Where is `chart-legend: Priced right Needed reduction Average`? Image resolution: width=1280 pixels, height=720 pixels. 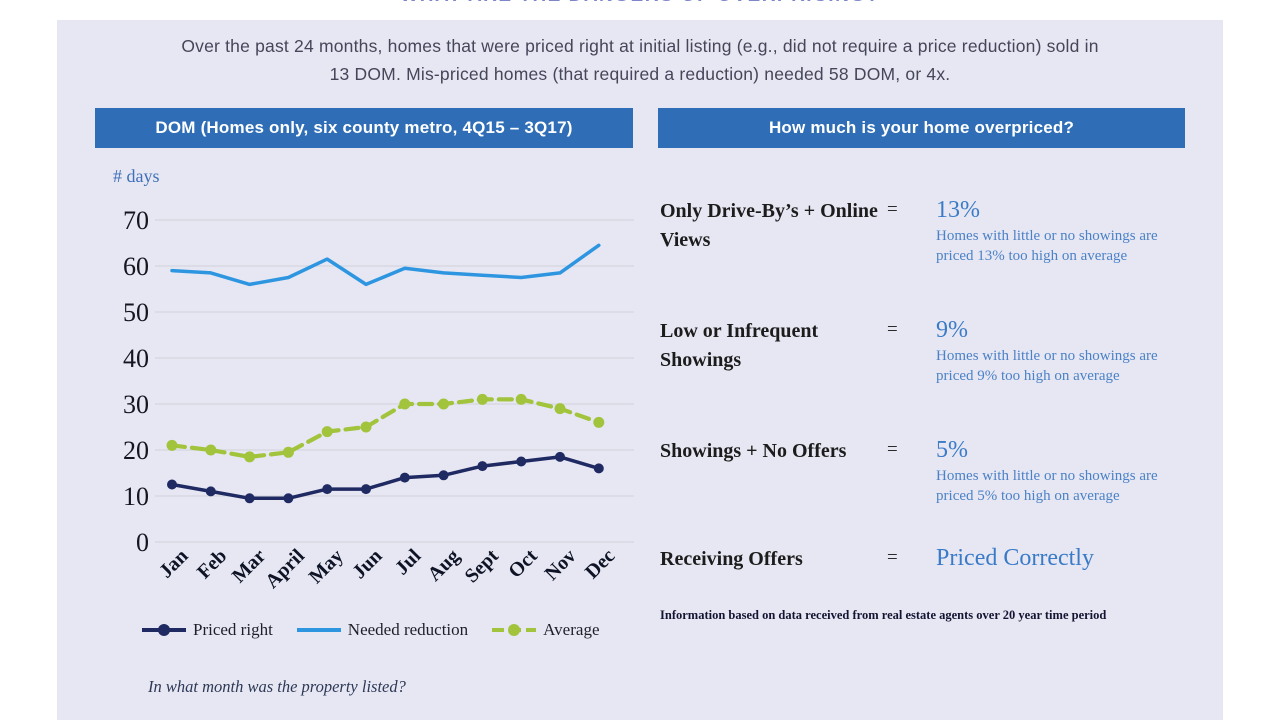
chart-legend: Priced right Needed reduction Average is located at coordinates (370, 630).